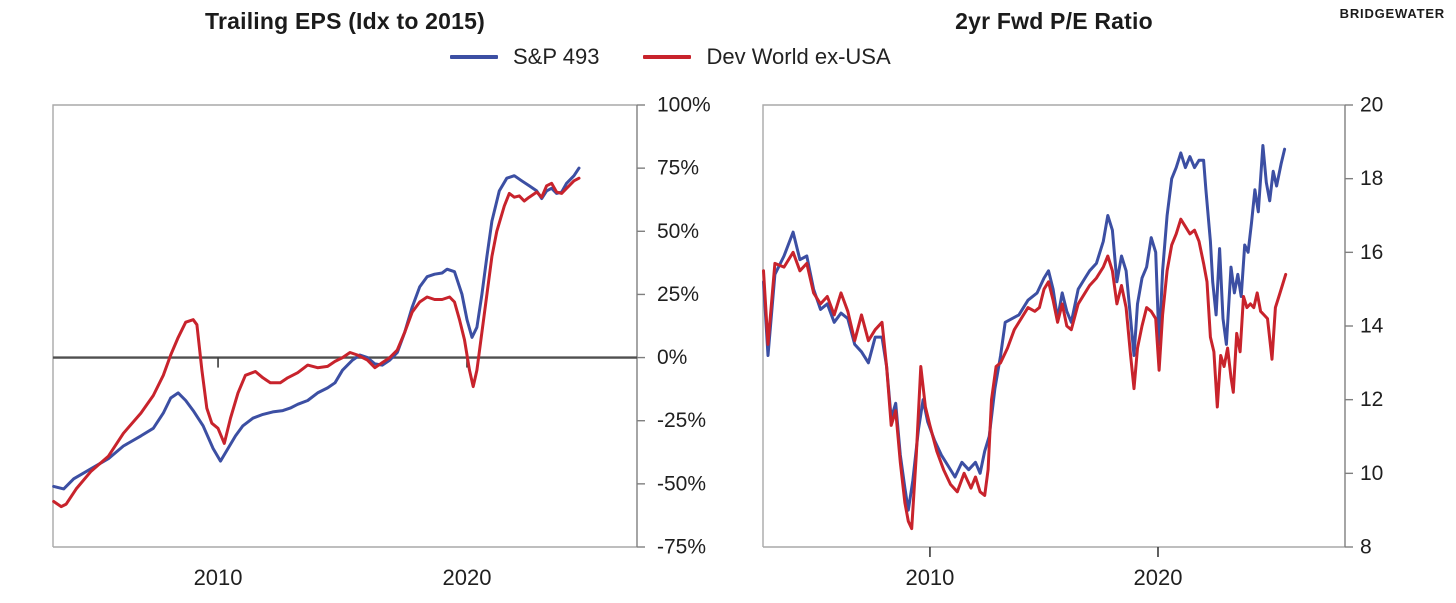  What do you see at coordinates (474, 57) in the screenshot?
I see `sp493-line-swatch` at bounding box center [474, 57].